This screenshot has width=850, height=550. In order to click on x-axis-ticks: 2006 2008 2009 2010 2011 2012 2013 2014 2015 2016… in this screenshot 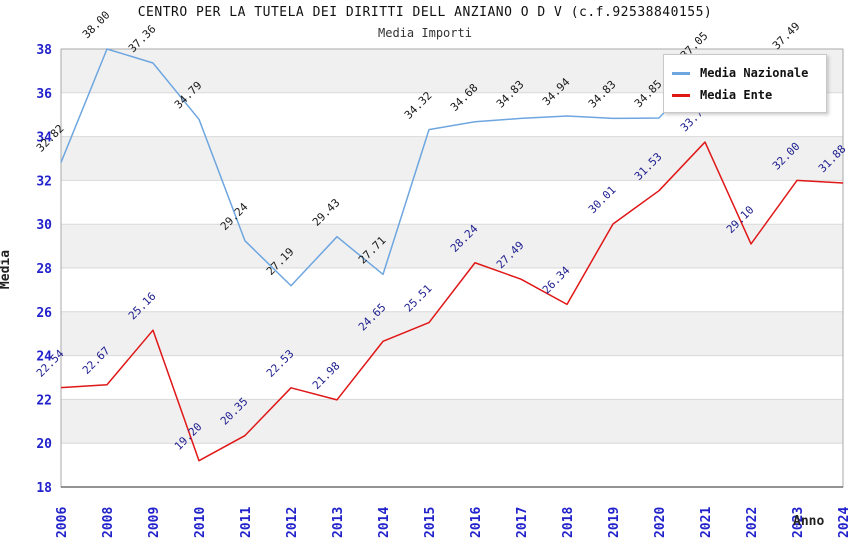, I will do `click(452, 522)`.